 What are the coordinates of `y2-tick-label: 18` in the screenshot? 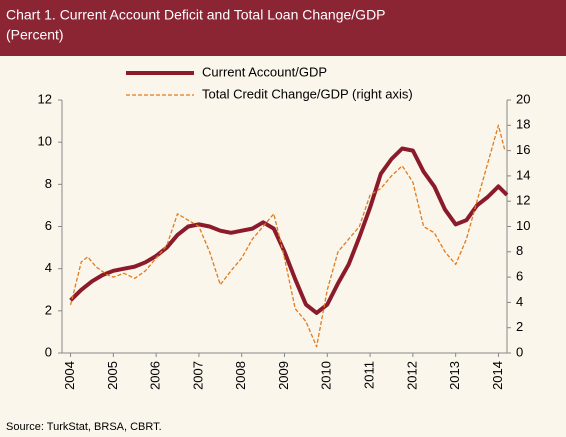 It's located at (523, 124).